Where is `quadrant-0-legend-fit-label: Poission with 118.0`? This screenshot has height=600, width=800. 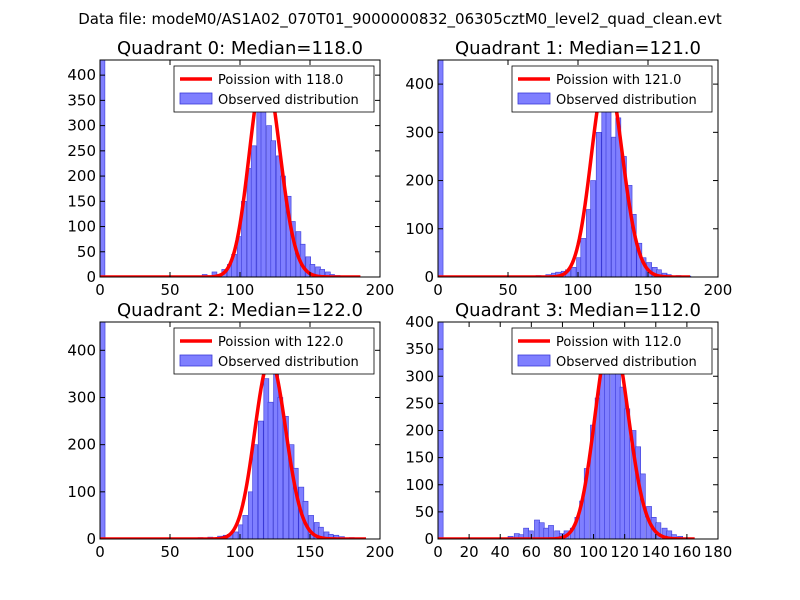 quadrant-0-legend-fit-label: Poission with 118.0 is located at coordinates (280, 80).